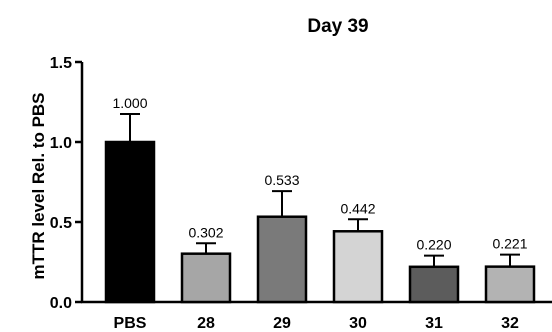 The width and height of the screenshot is (552, 332). I want to click on y-axis-label: mTTR level Rel. to PBS, so click(38, 185).